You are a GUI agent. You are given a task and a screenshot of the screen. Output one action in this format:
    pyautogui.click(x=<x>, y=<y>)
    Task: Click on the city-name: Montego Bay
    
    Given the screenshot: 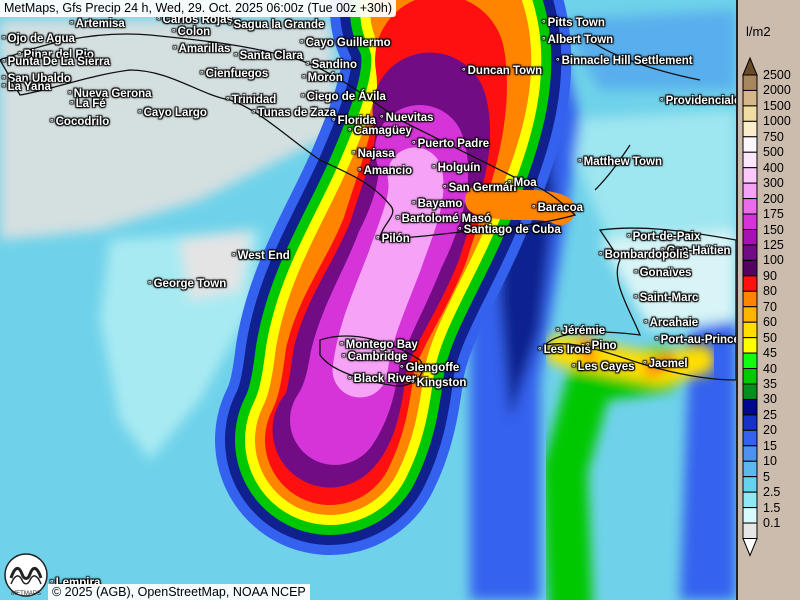 What is the action you would take?
    pyautogui.click(x=381, y=345)
    